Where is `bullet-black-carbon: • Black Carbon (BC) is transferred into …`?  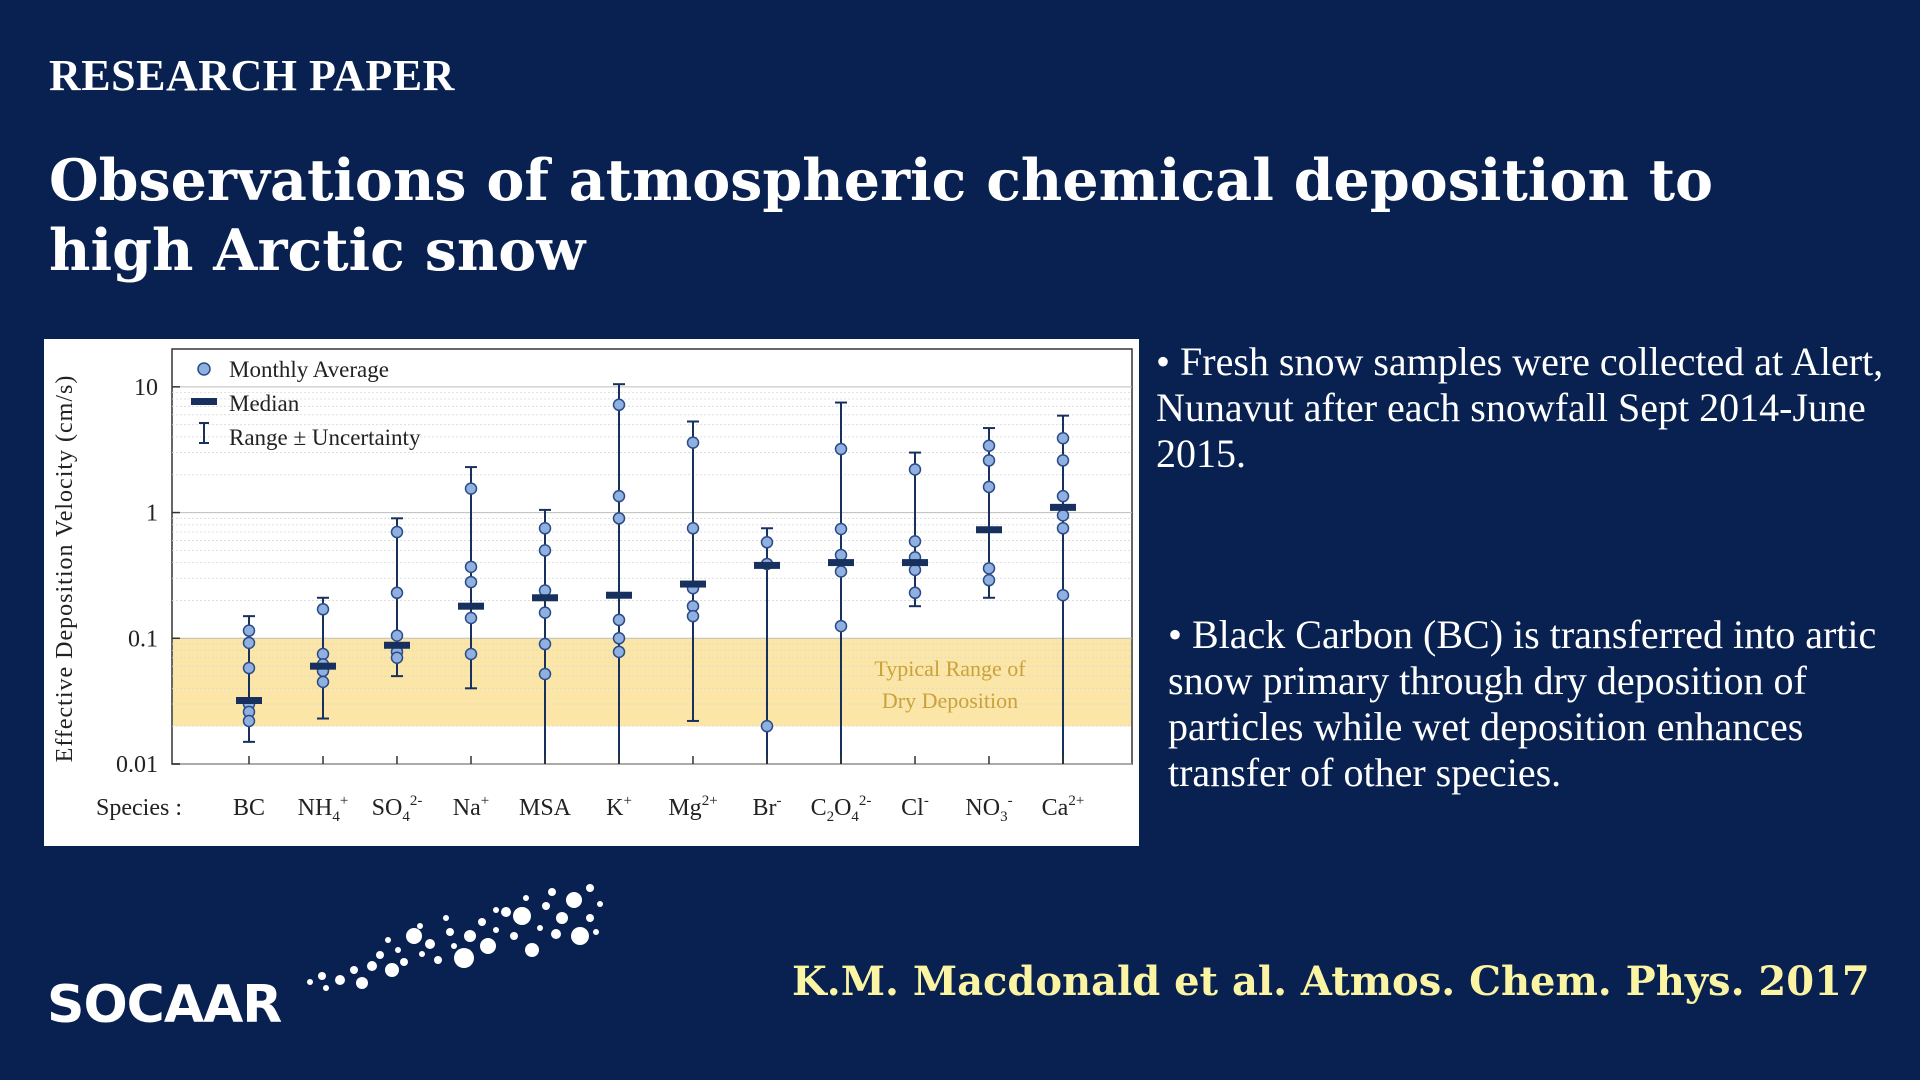
bullet-black-carbon: • Black Carbon (BC) is transferred into … is located at coordinates (1522, 703).